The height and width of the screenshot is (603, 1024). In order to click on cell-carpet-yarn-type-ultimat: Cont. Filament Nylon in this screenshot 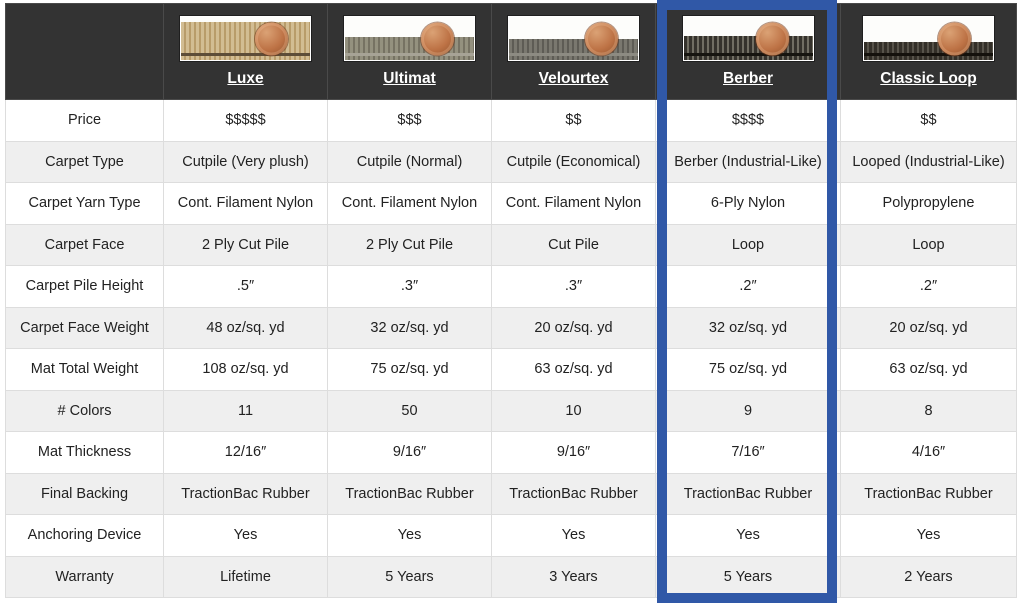, I will do `click(409, 203)`.